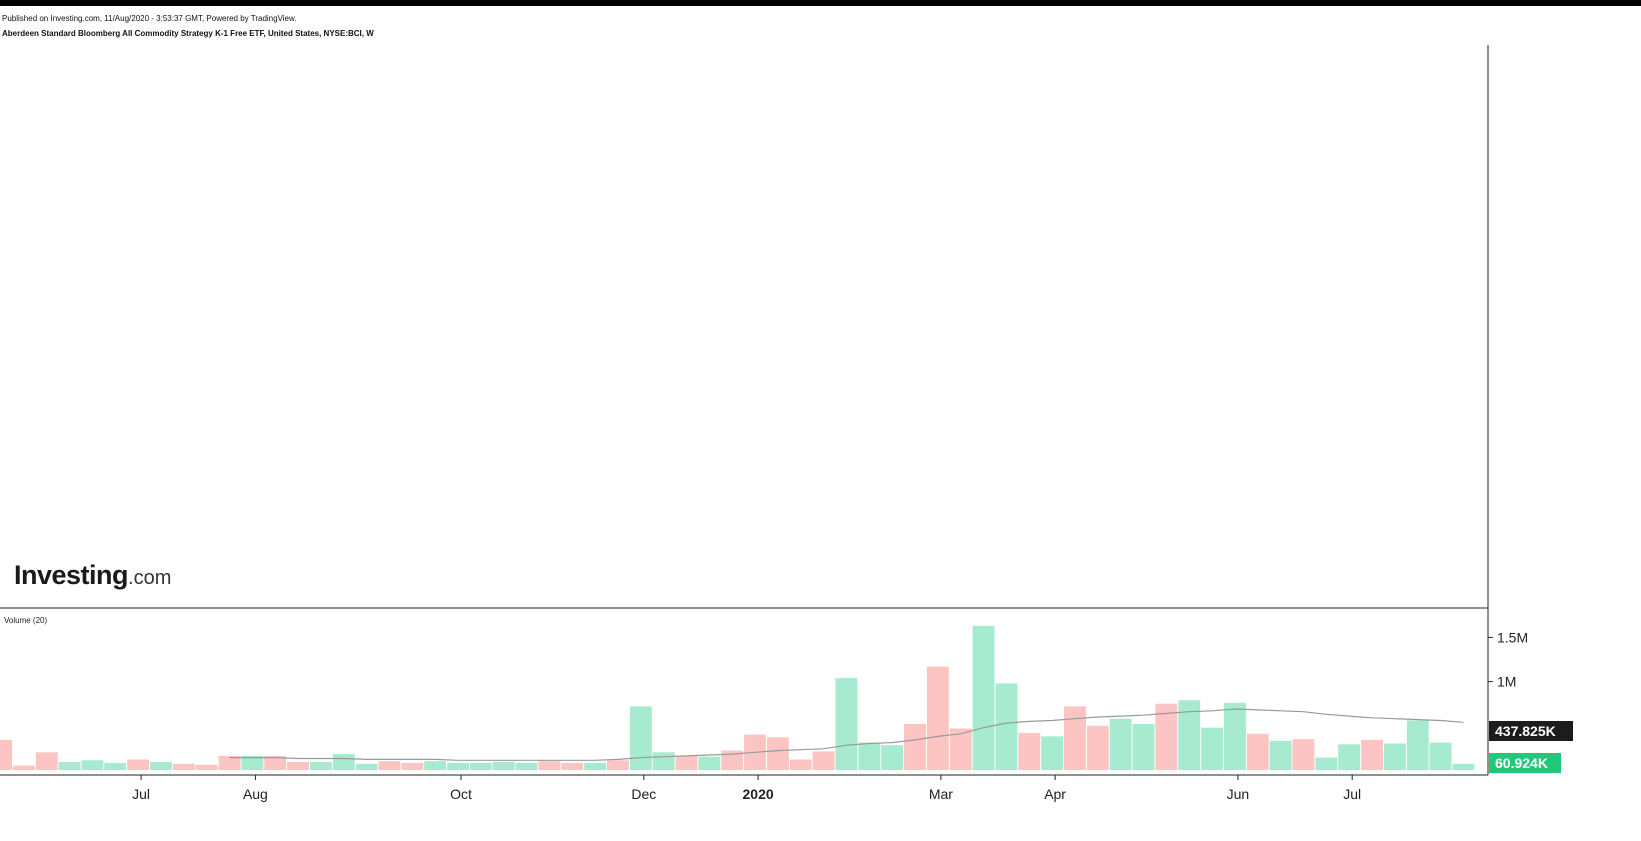 This screenshot has height=841, width=1641. What do you see at coordinates (71, 575) in the screenshot?
I see `logo-main: Investing` at bounding box center [71, 575].